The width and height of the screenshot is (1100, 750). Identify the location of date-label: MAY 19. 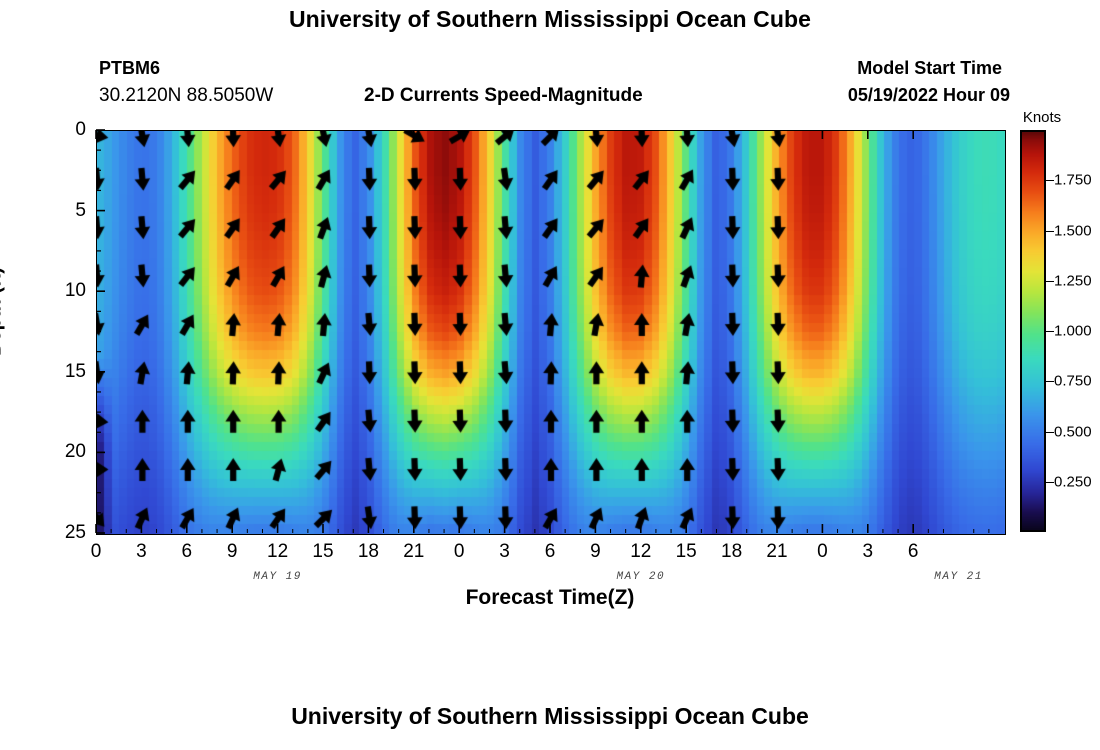
(277, 577).